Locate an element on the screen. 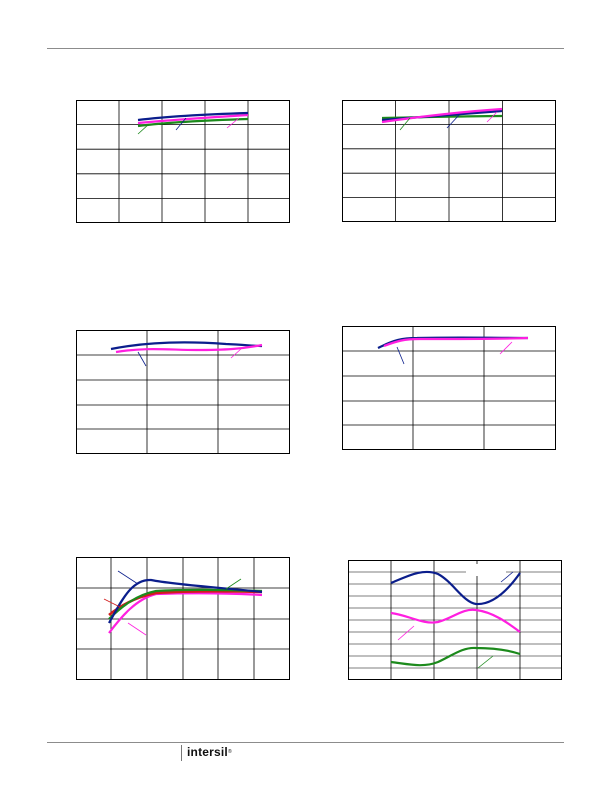 The image size is (611, 791). graph-1-plot is located at coordinates (183, 161).